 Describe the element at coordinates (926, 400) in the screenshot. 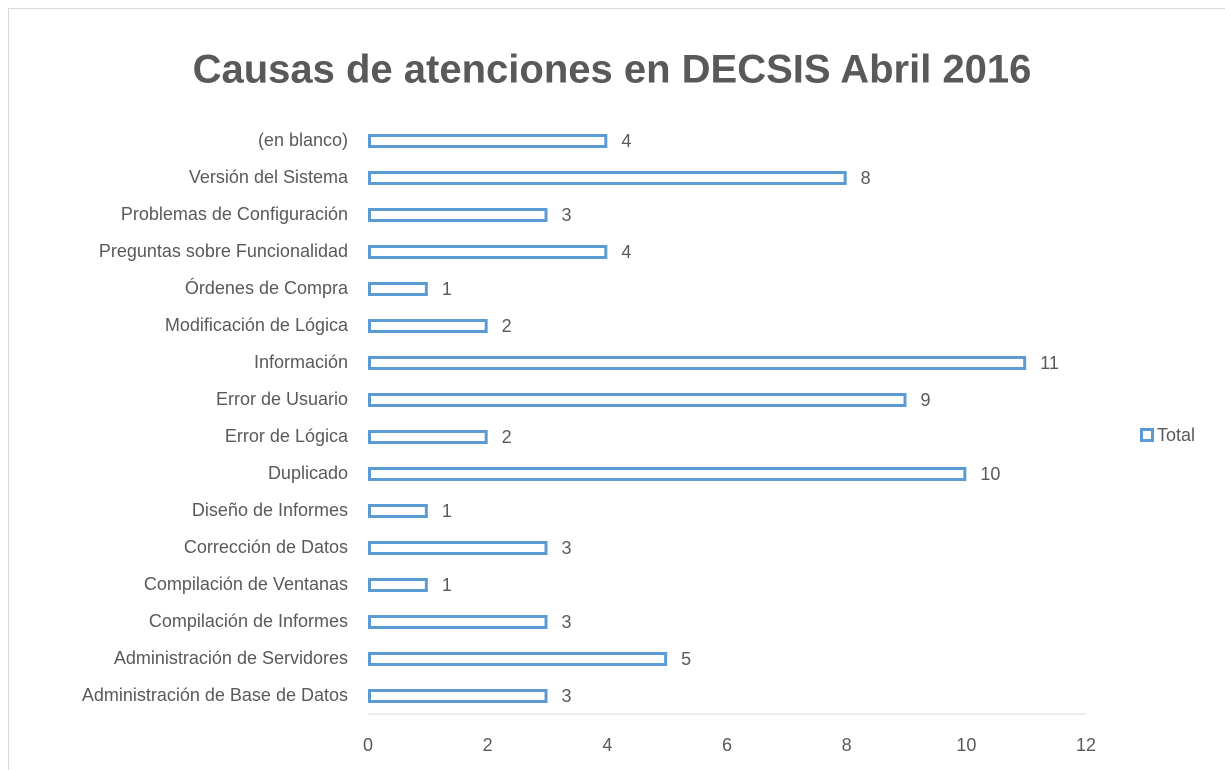

I see `data-label: 9` at that location.